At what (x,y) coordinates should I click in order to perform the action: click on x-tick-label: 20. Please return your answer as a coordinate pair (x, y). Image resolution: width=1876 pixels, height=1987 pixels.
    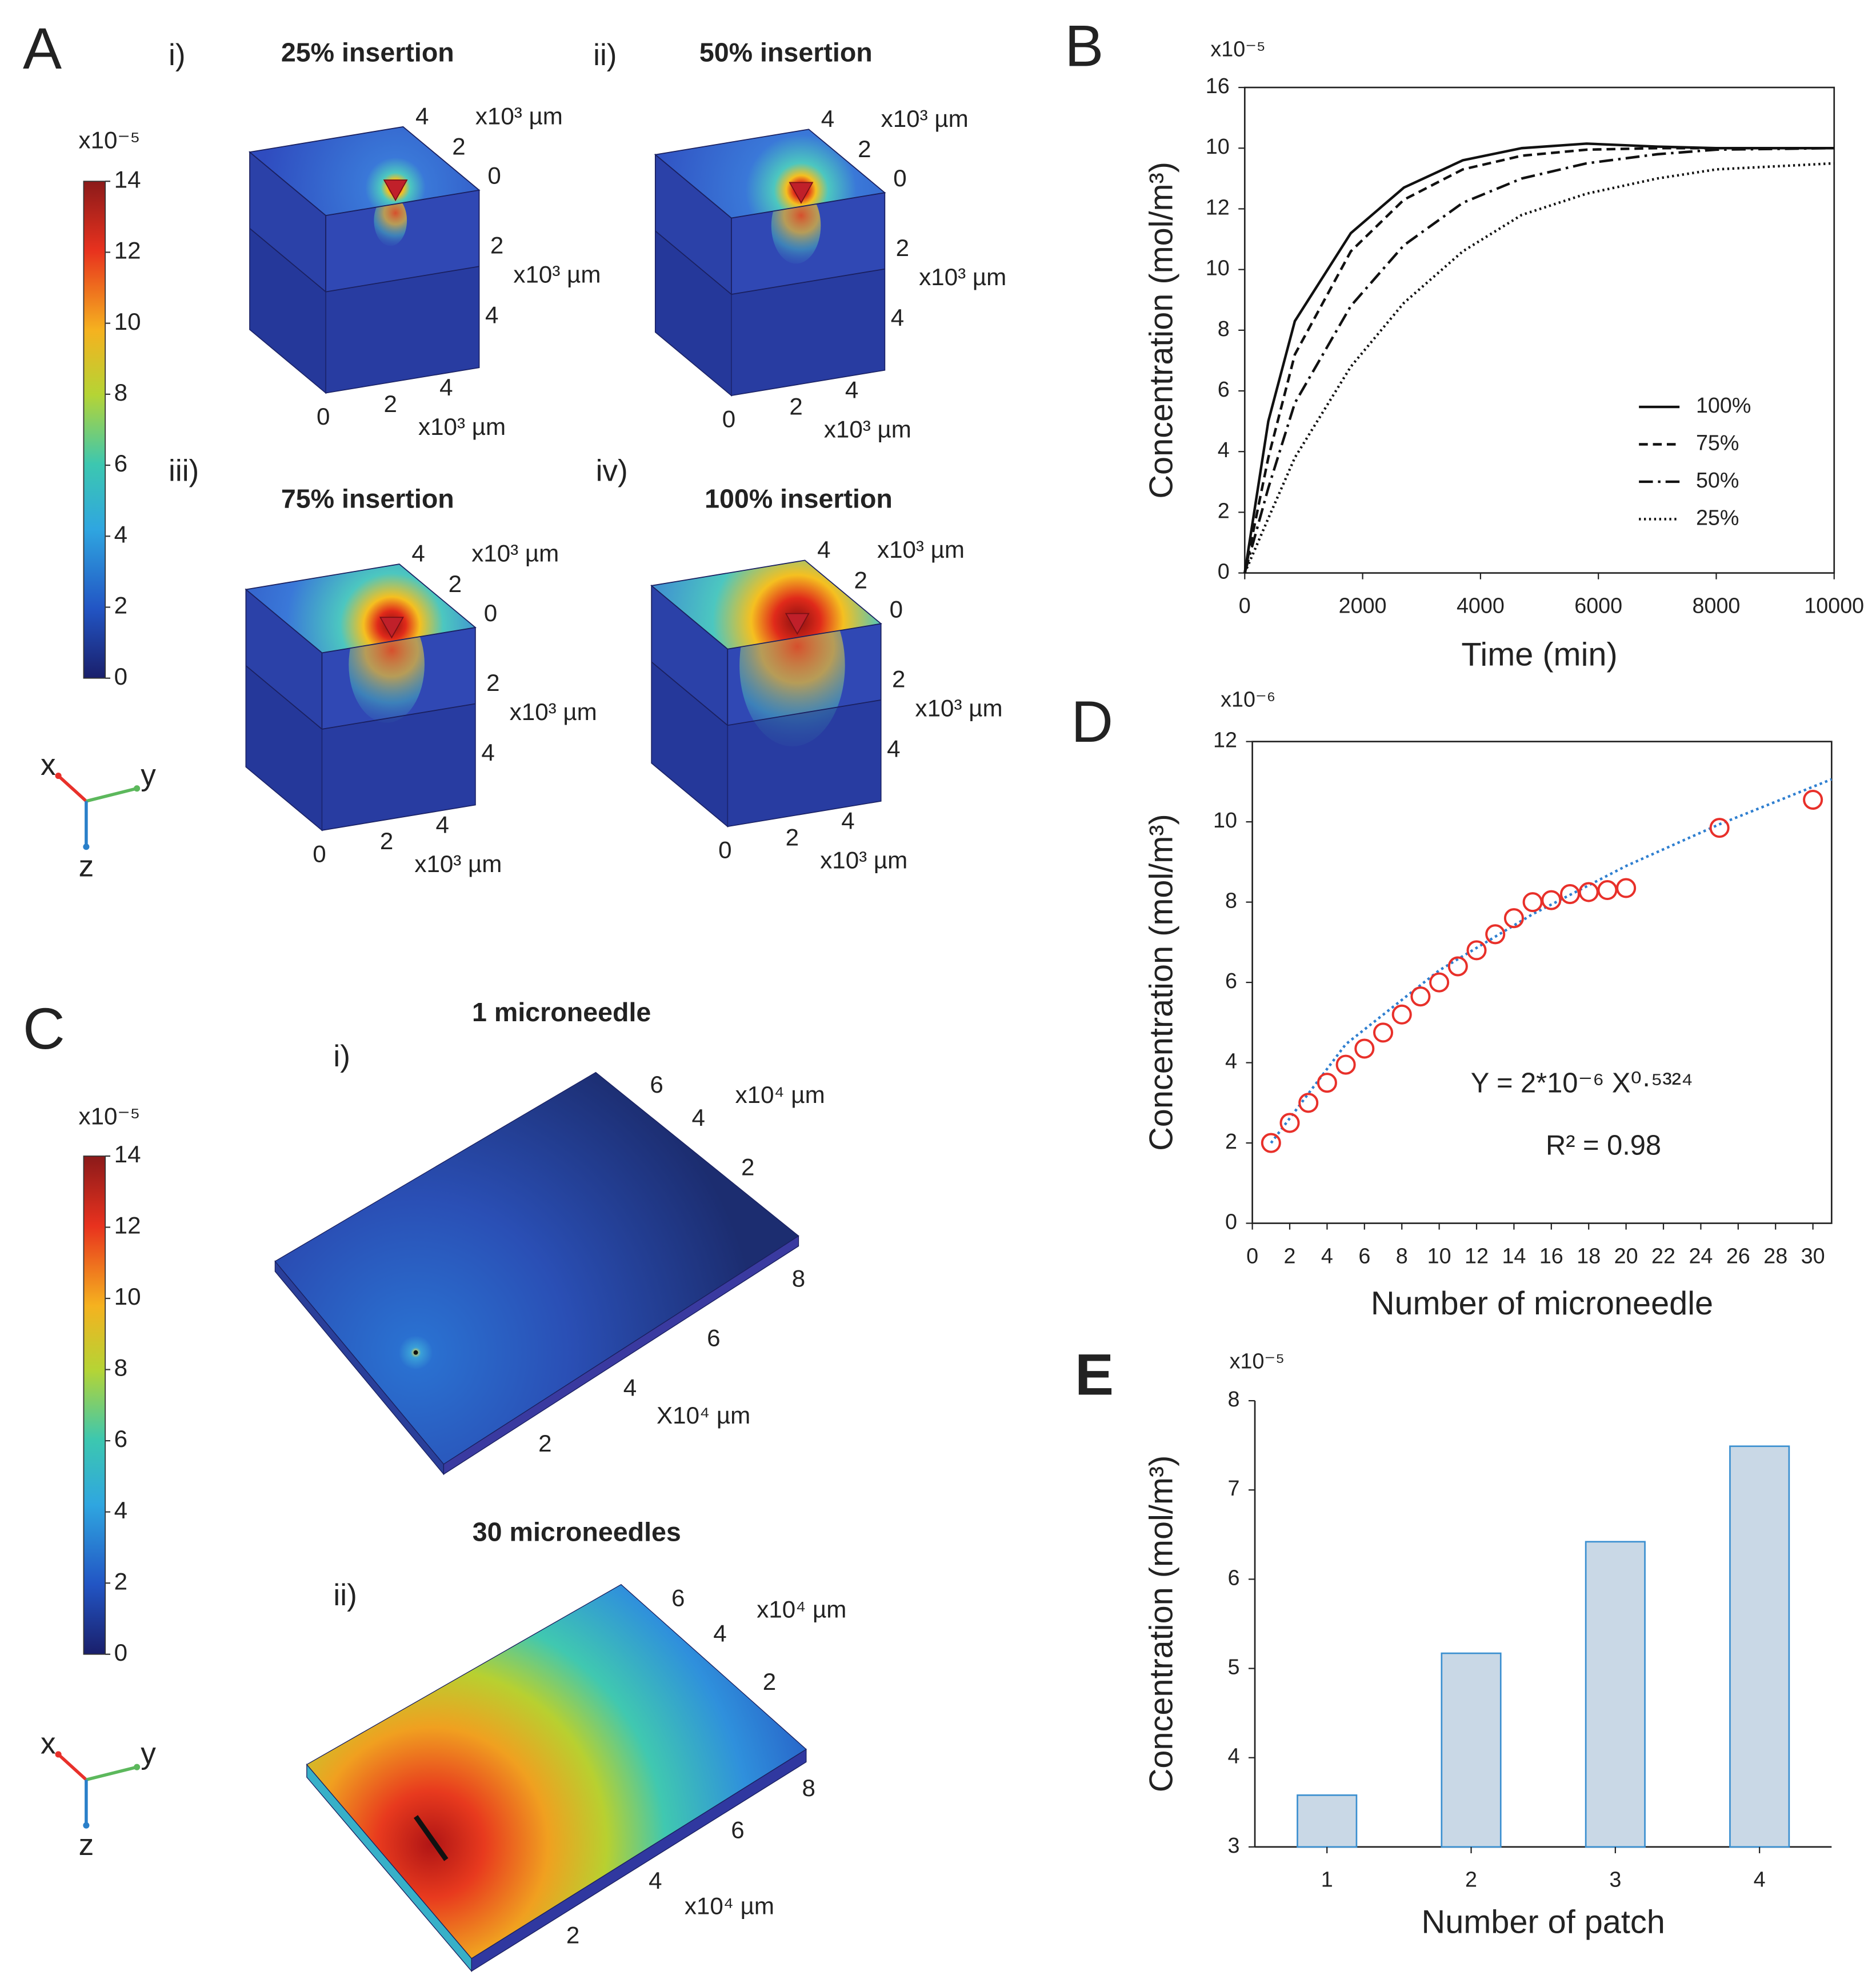
    Looking at the image, I should click on (1626, 1256).